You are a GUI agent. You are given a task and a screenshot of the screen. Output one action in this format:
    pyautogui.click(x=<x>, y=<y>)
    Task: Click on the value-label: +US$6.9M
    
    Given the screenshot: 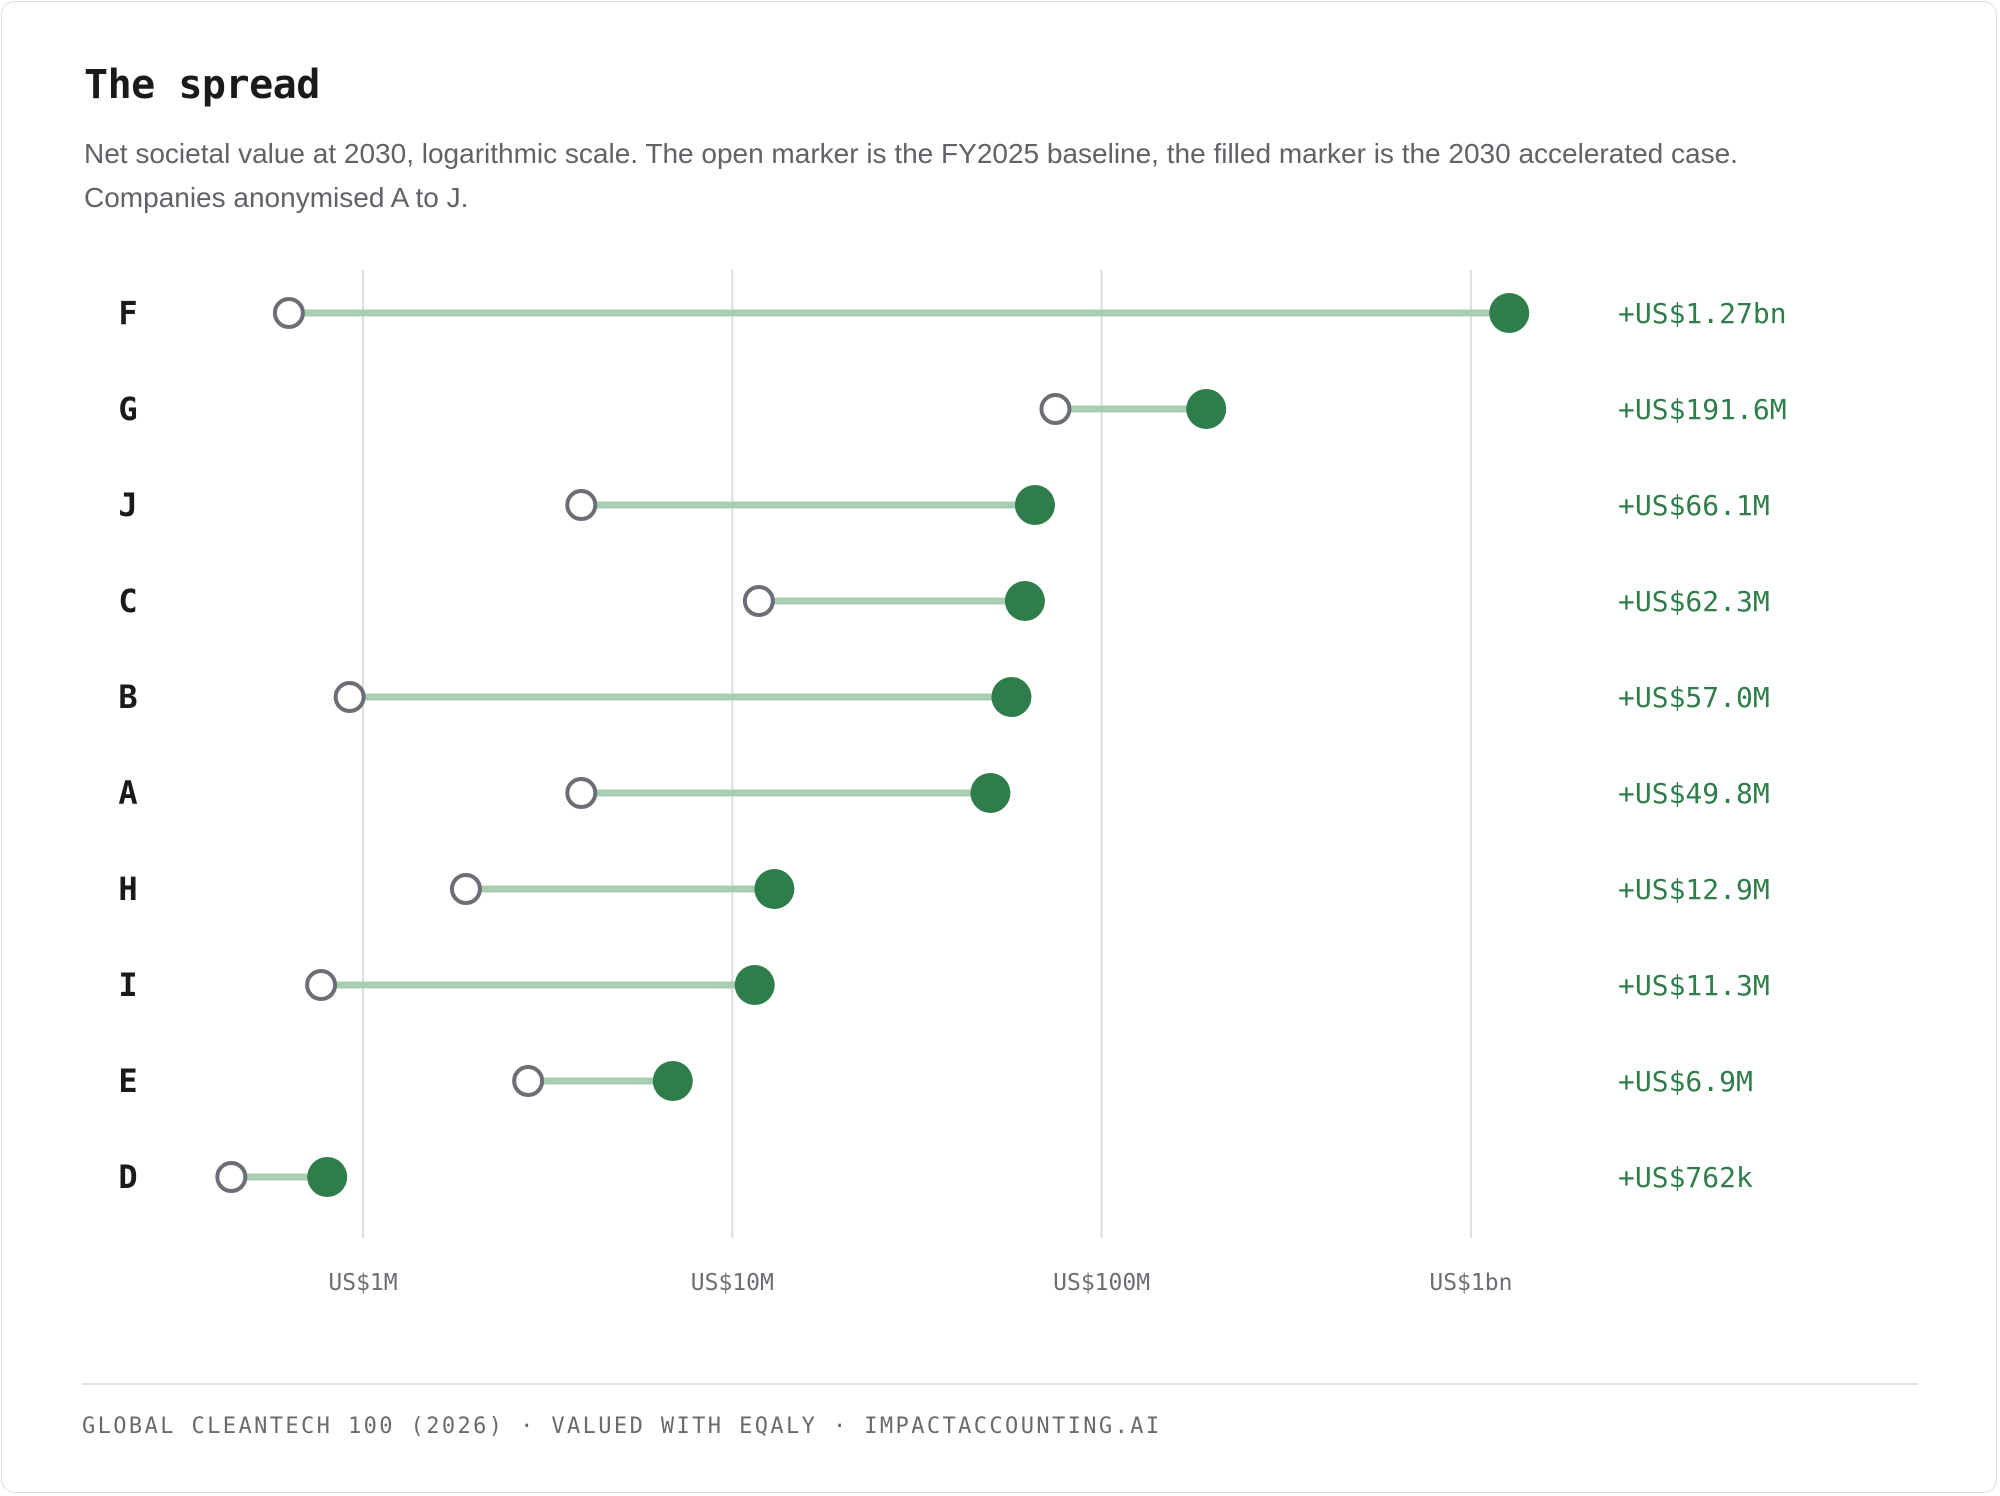 What is the action you would take?
    pyautogui.click(x=1685, y=1081)
    